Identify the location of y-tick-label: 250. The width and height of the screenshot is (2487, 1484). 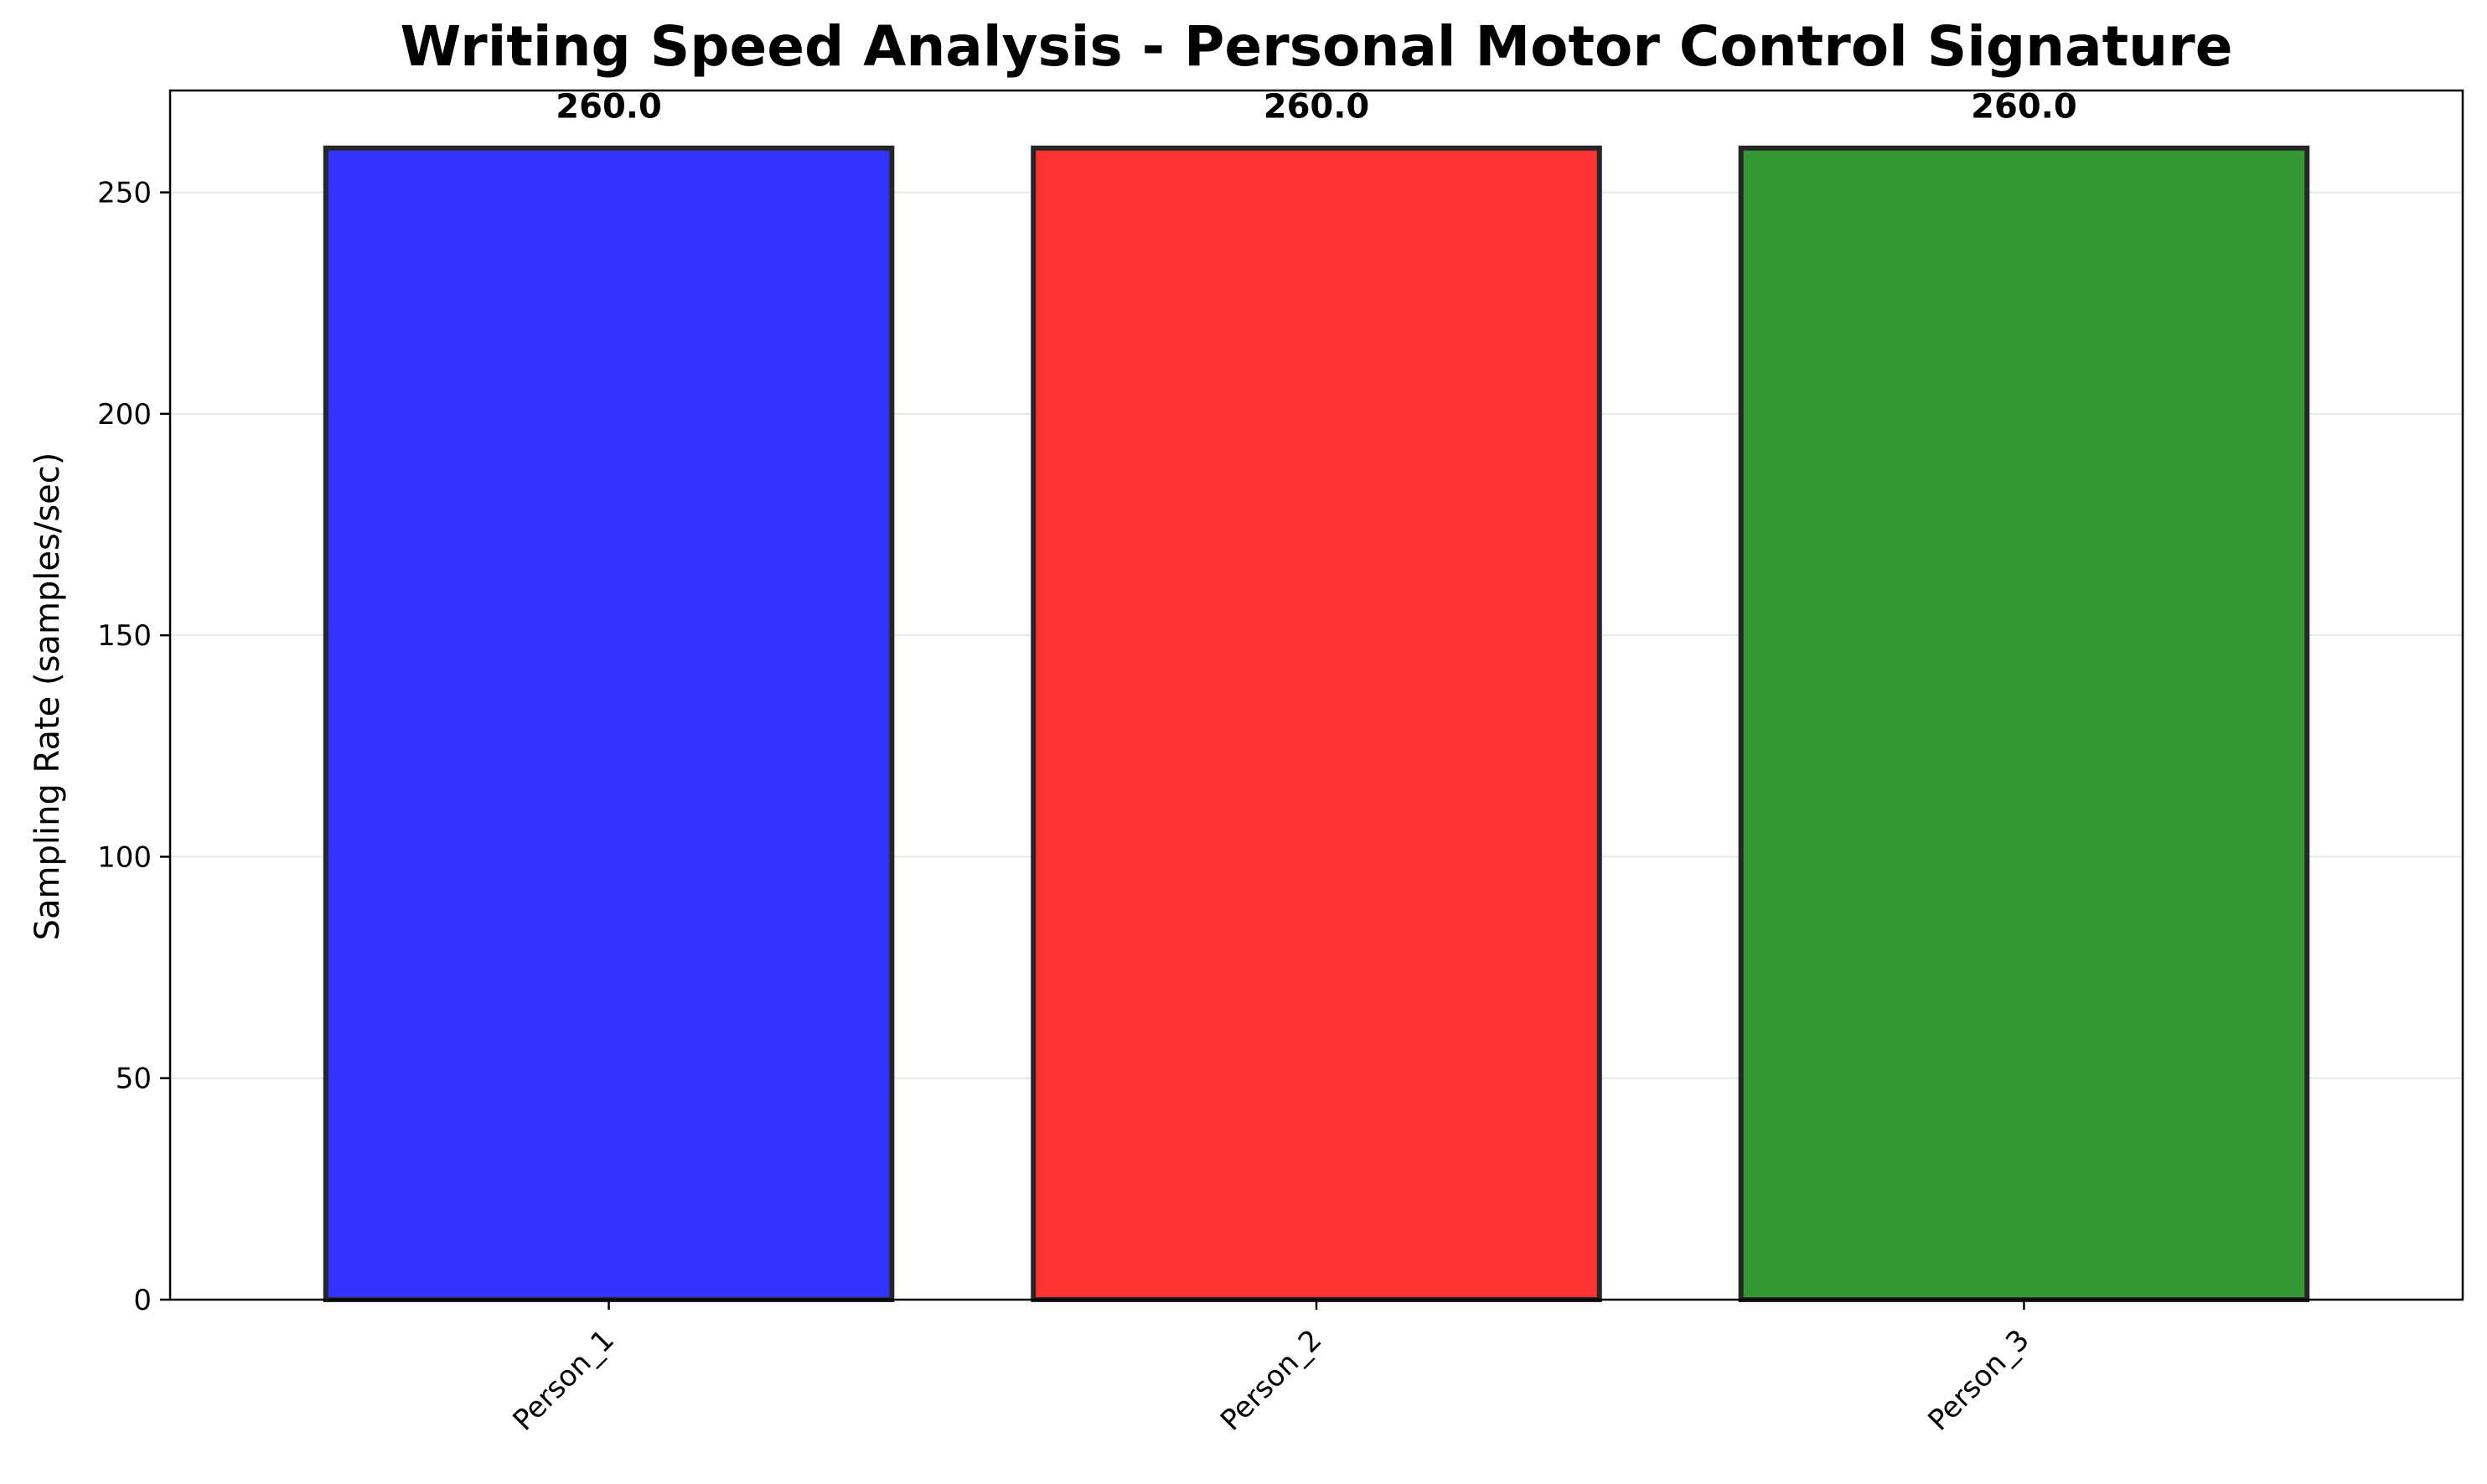
(124, 194).